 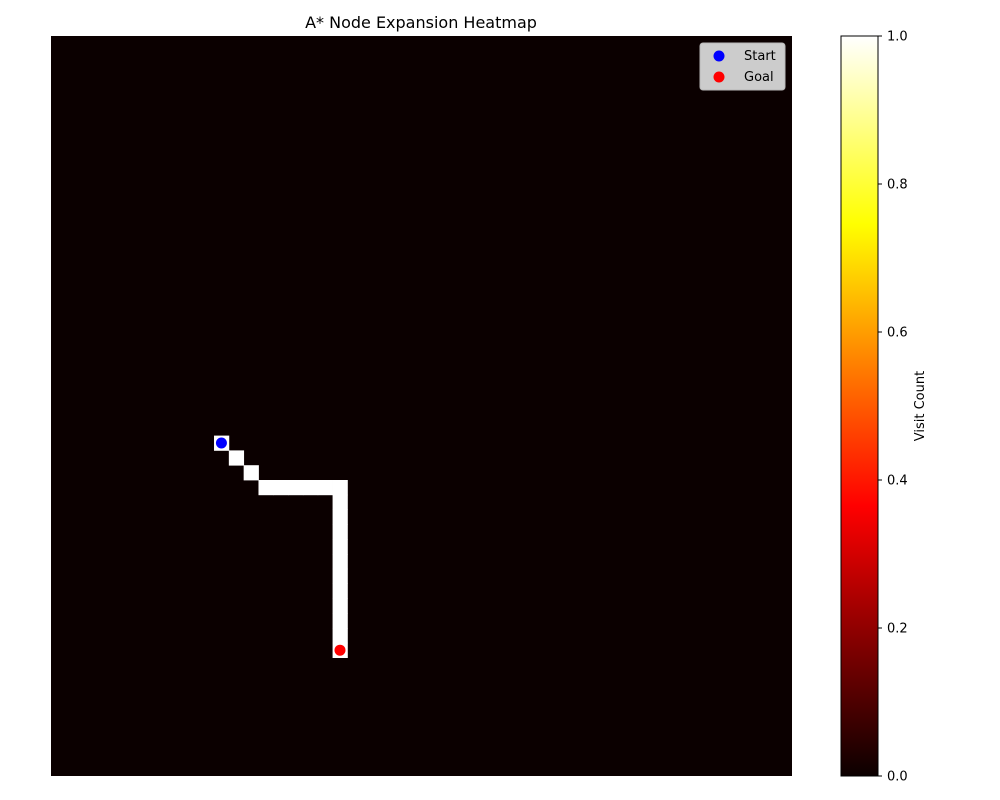 I want to click on colorbar-tick-label: 0.6, so click(x=897, y=333).